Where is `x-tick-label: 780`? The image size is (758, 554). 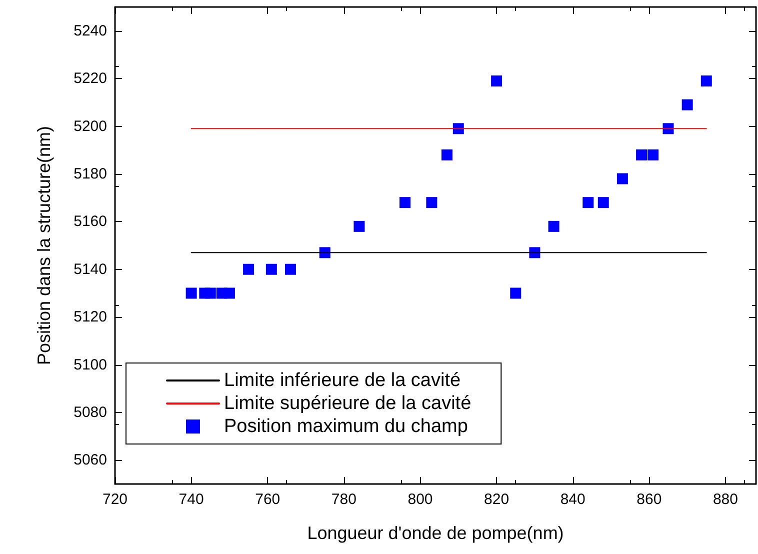 x-tick-label: 780 is located at coordinates (343, 499).